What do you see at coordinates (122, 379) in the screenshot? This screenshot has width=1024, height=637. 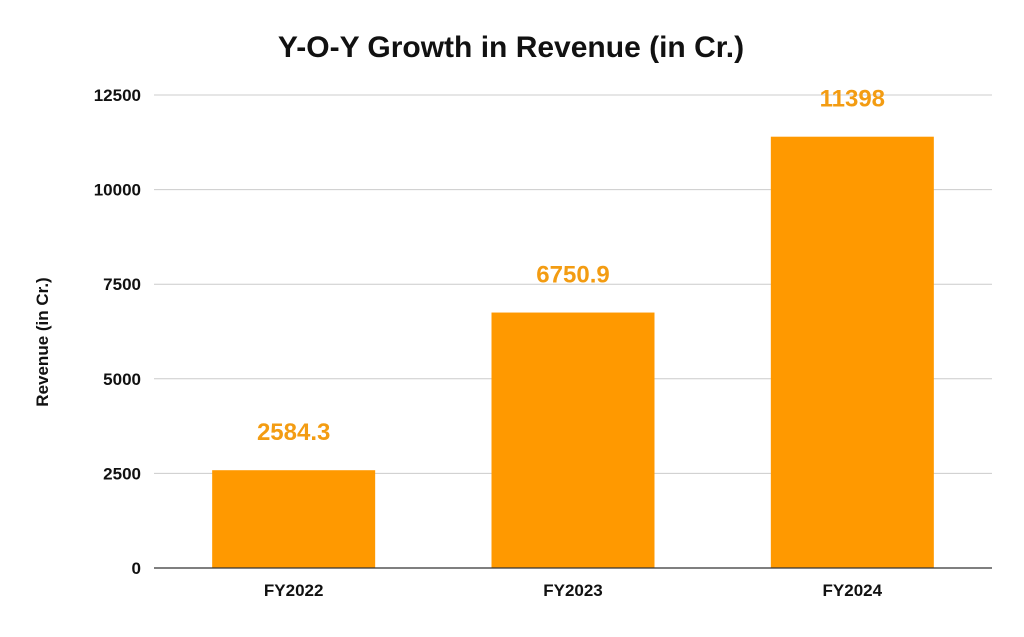 I see `y-tick-label: 5000` at bounding box center [122, 379].